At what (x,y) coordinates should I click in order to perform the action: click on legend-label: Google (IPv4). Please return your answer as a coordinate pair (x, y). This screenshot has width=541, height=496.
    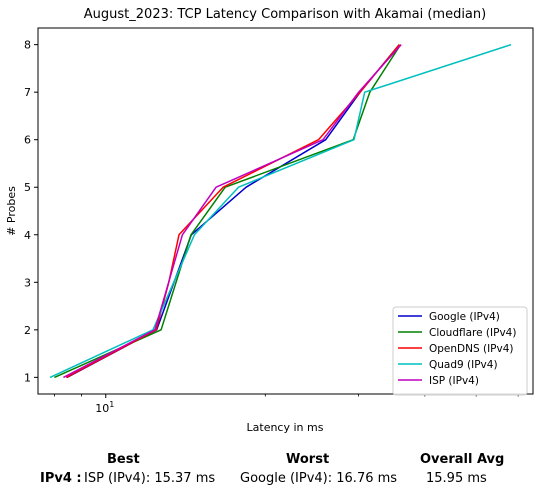
    Looking at the image, I should click on (464, 317).